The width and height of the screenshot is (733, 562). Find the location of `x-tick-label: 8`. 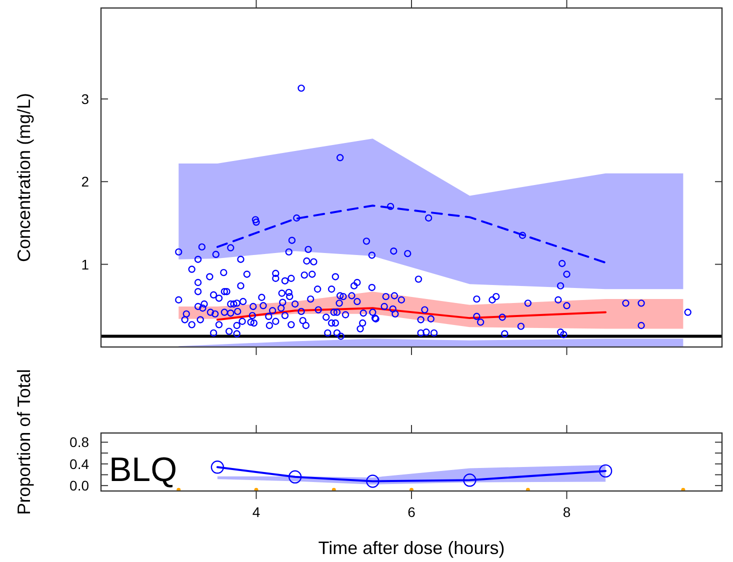

x-tick-label: 8 is located at coordinates (566, 512).